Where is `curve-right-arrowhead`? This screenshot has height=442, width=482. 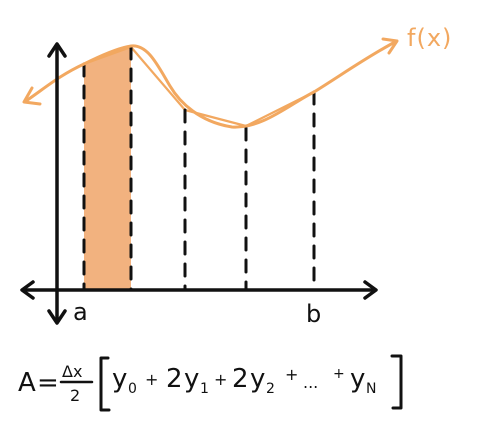 curve-right-arrowhead is located at coordinates (390, 46).